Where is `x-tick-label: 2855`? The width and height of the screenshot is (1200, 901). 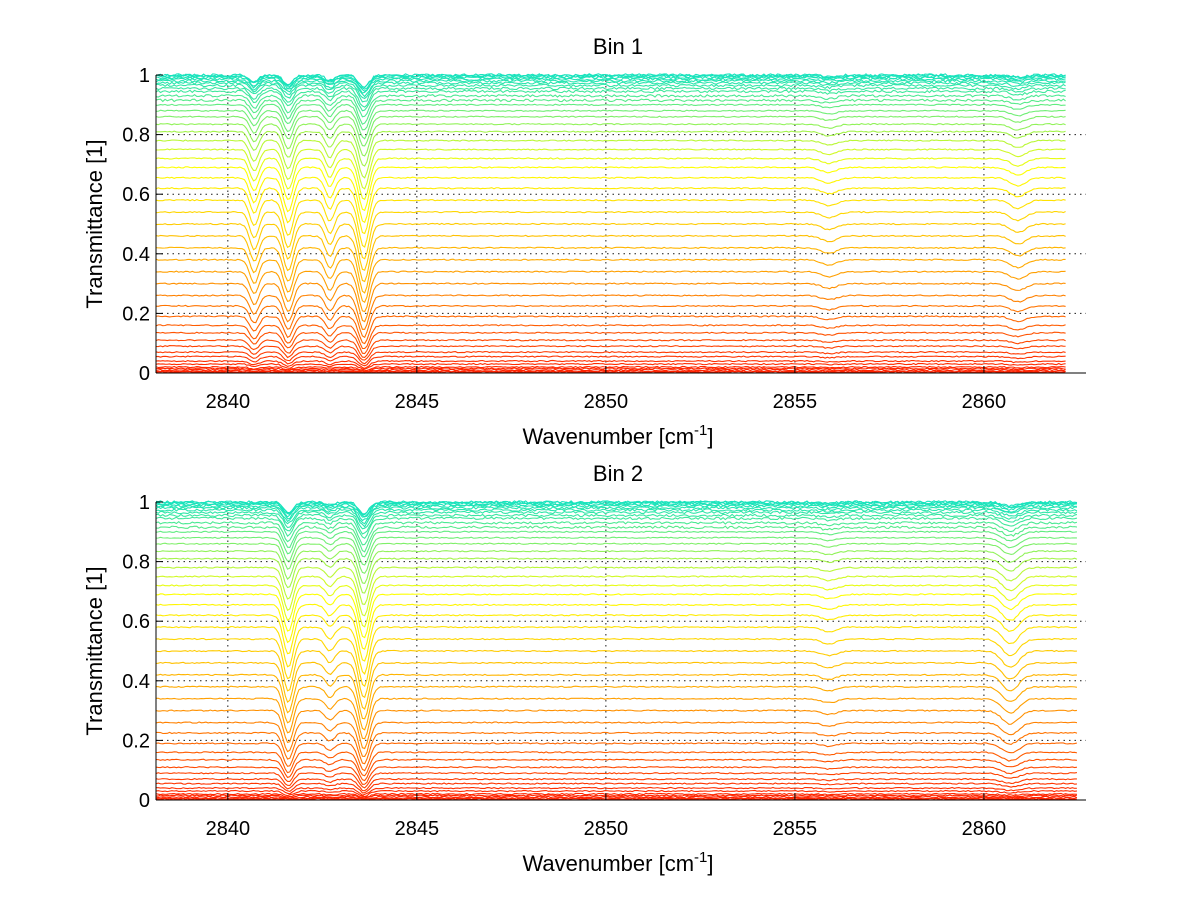 x-tick-label: 2855 is located at coordinates (795, 402).